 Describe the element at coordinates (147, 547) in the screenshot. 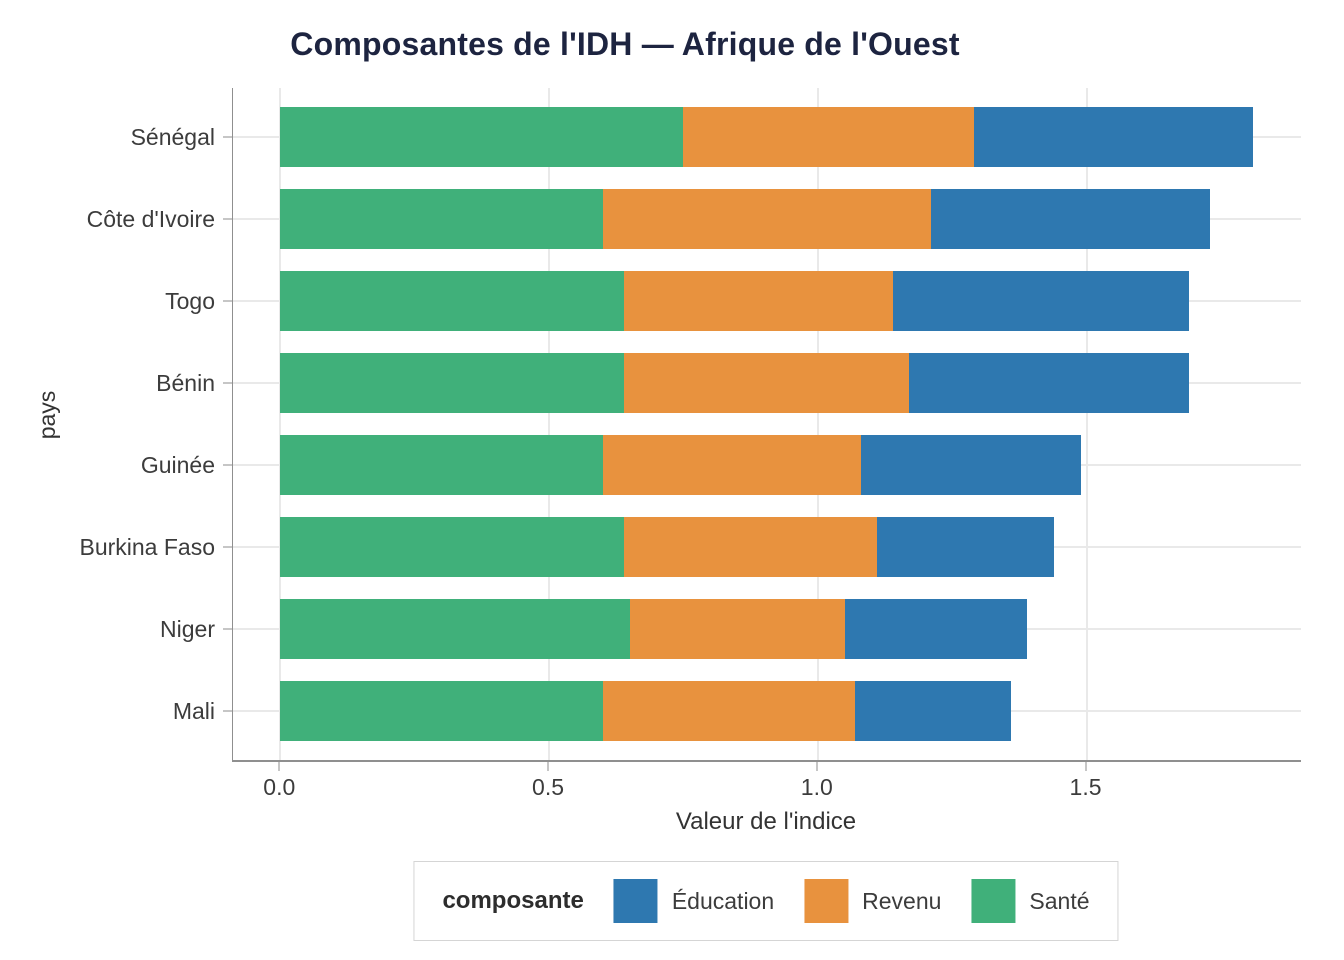

I see `y-axis-label: Burkina Faso` at that location.